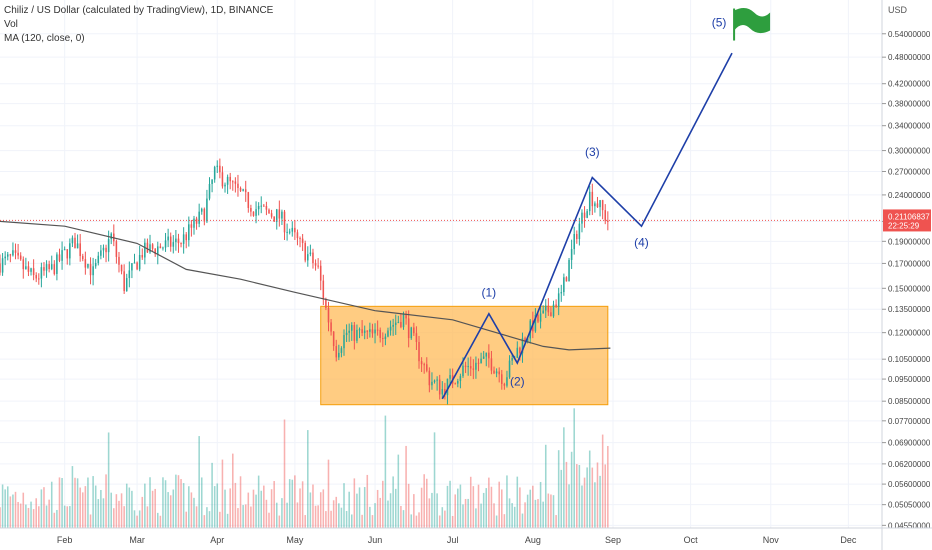  Describe the element at coordinates (909, 443) in the screenshot. I see `y-tick-label: 0.06900000` at that location.